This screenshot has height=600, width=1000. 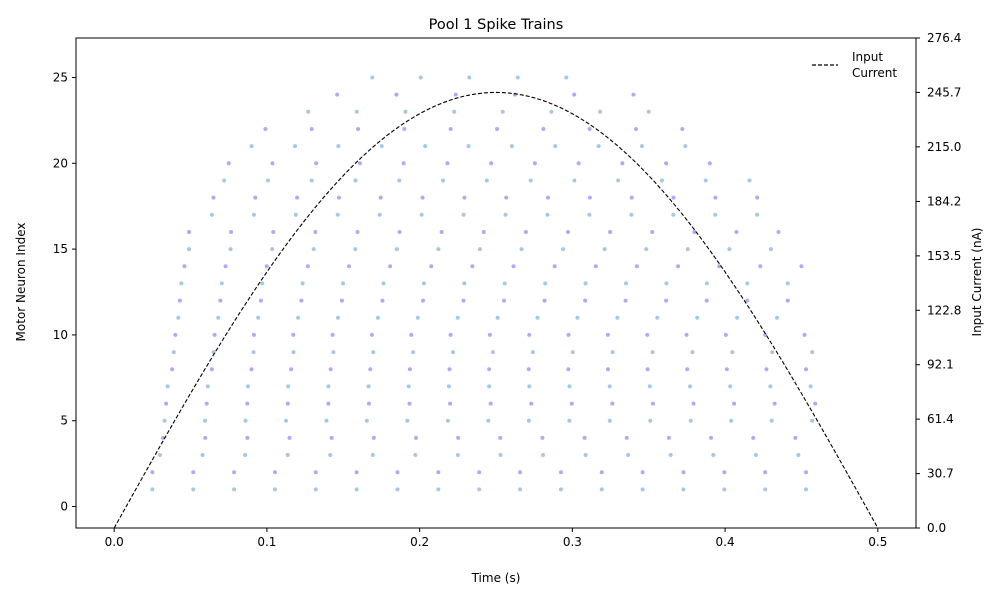 What do you see at coordinates (940, 474) in the screenshot?
I see `y2-tick-label: 30.7` at bounding box center [940, 474].